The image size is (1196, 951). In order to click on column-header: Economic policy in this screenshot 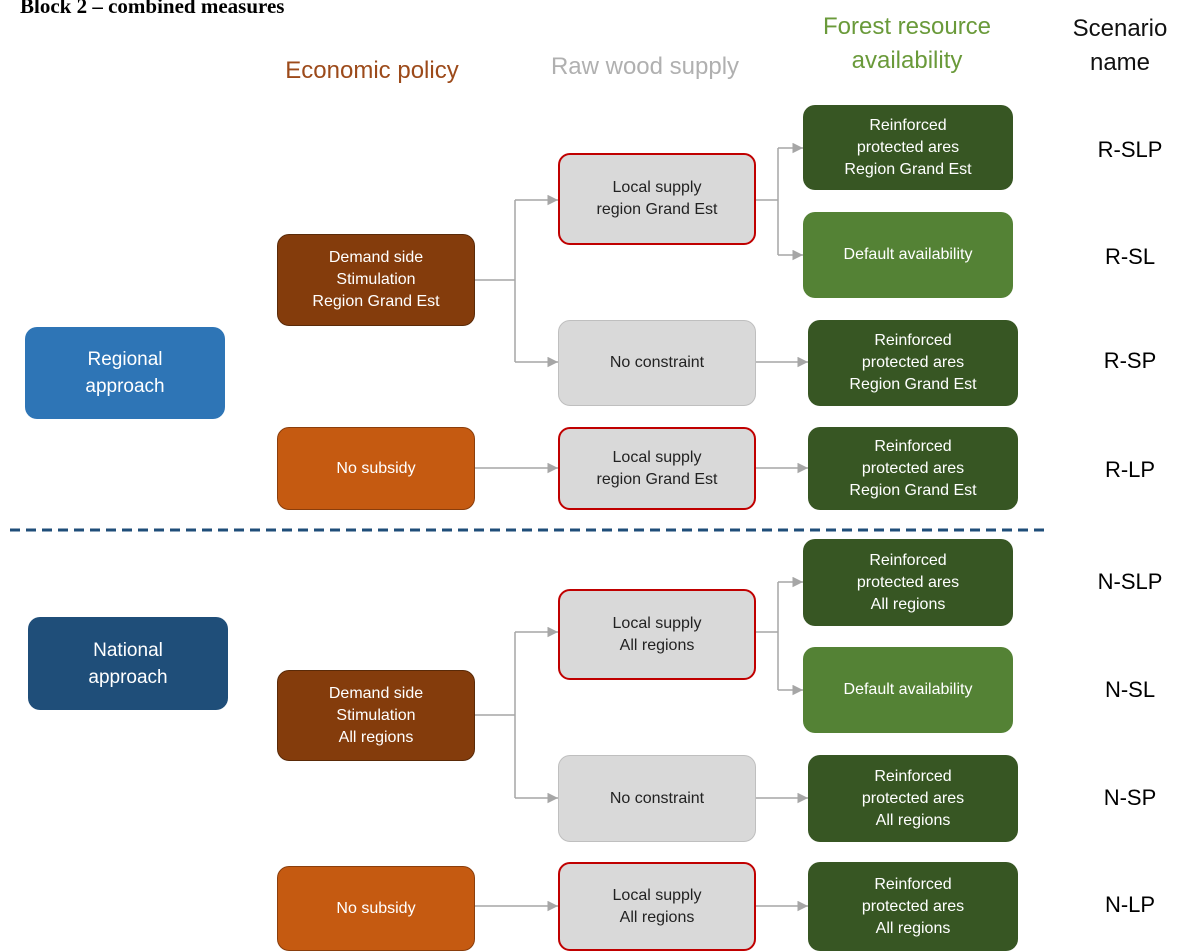, I will do `click(371, 71)`.